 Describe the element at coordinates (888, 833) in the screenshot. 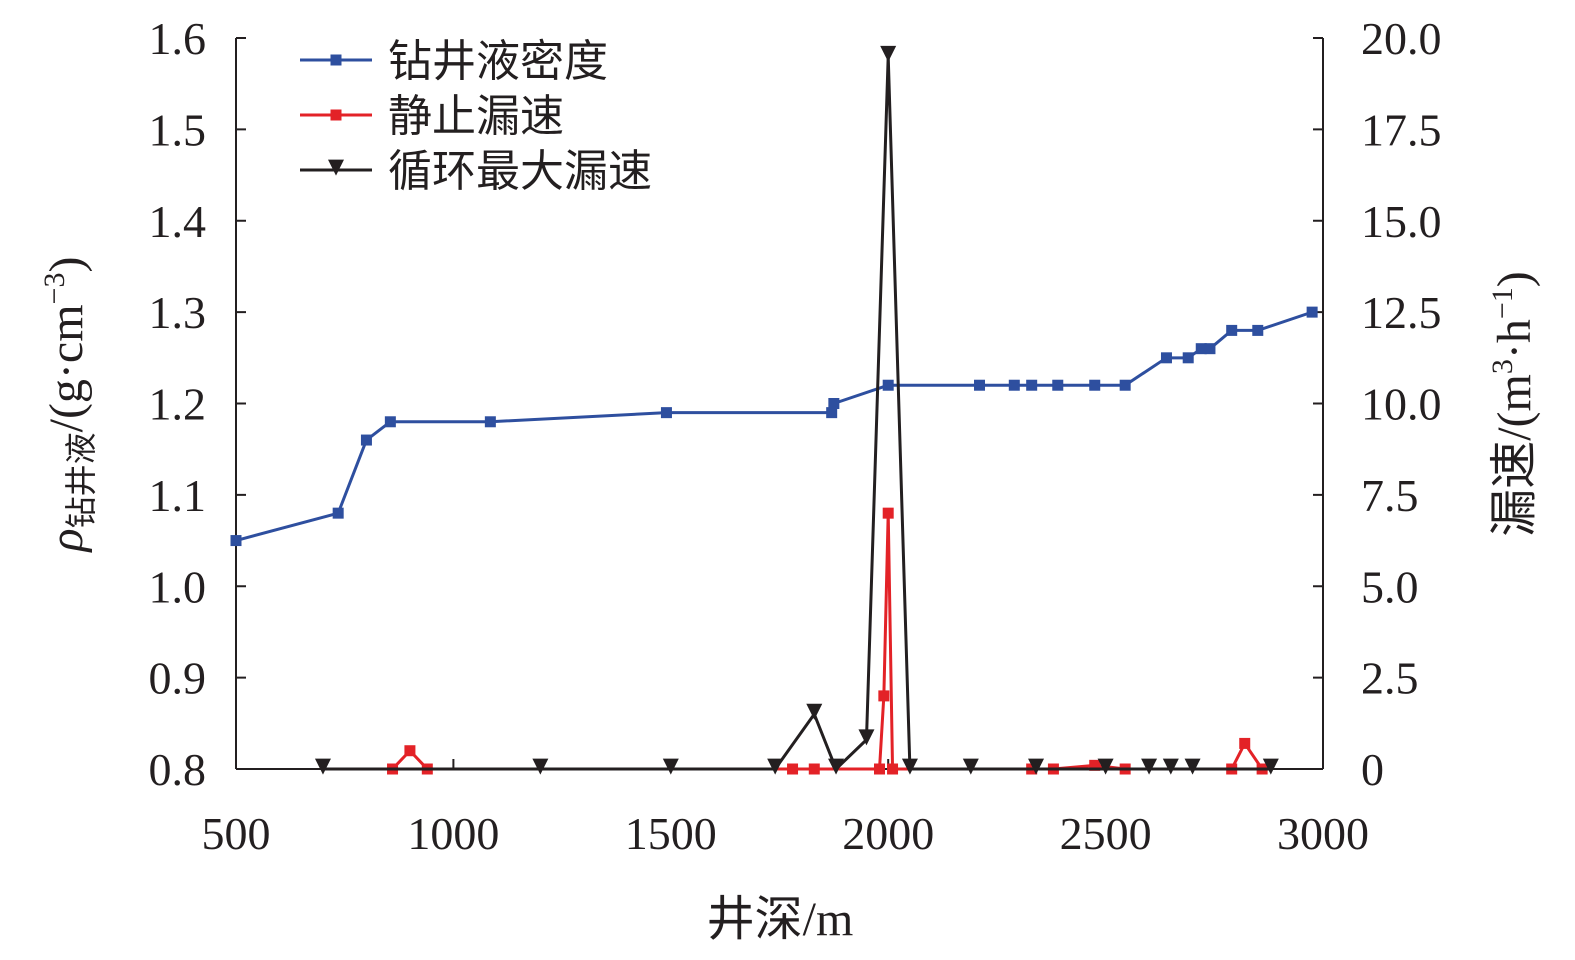

I see `x-tick-label: 2000` at that location.